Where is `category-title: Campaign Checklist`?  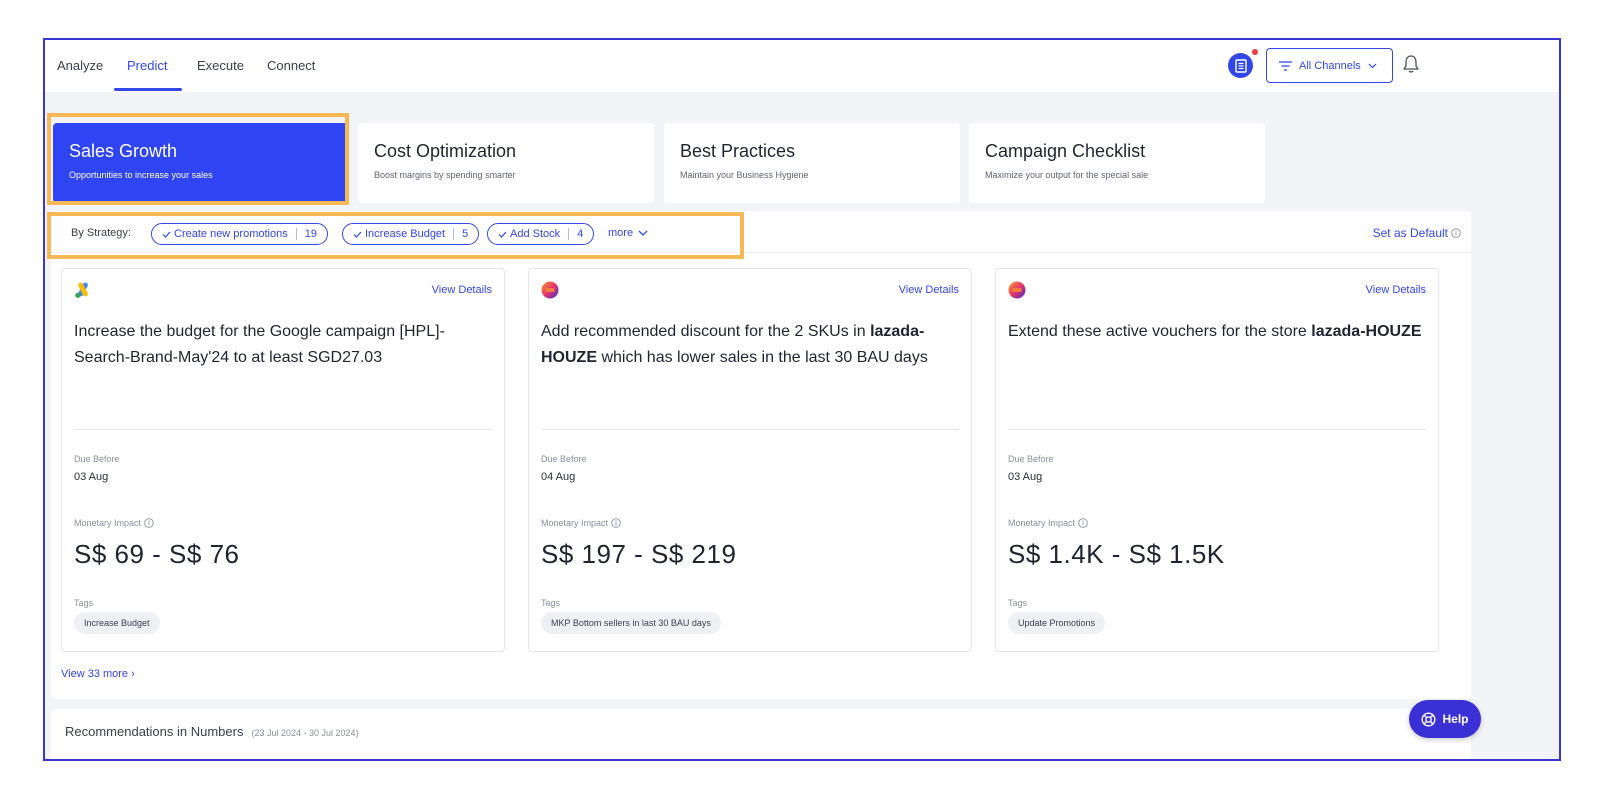
category-title: Campaign Checklist is located at coordinates (1065, 151).